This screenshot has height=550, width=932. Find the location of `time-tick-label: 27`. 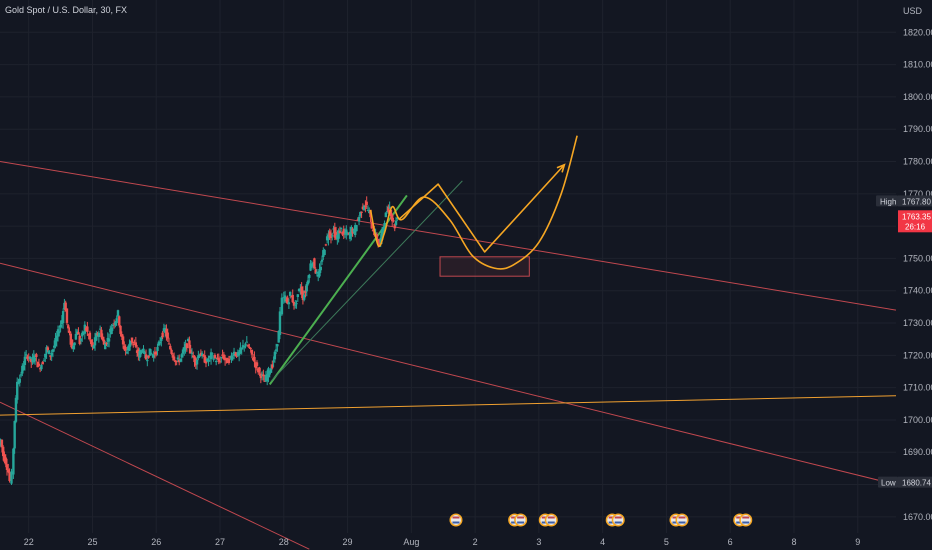

time-tick-label: 27 is located at coordinates (220, 542).